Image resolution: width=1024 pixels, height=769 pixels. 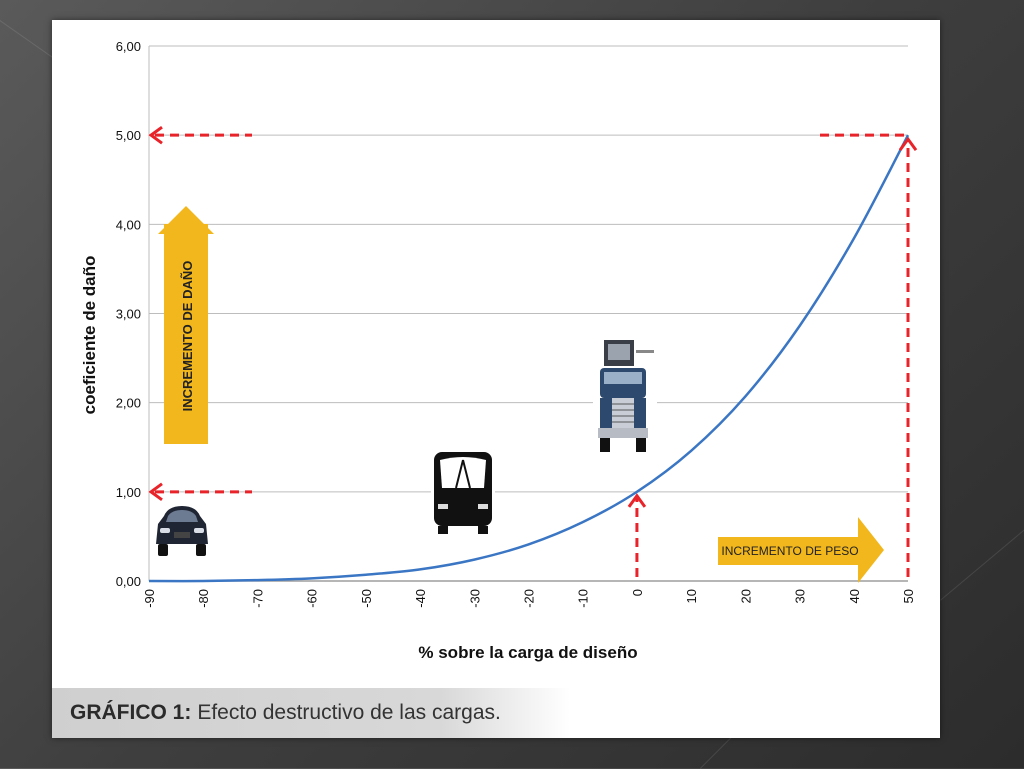 I want to click on x-tick-label: -80, so click(x=203, y=598).